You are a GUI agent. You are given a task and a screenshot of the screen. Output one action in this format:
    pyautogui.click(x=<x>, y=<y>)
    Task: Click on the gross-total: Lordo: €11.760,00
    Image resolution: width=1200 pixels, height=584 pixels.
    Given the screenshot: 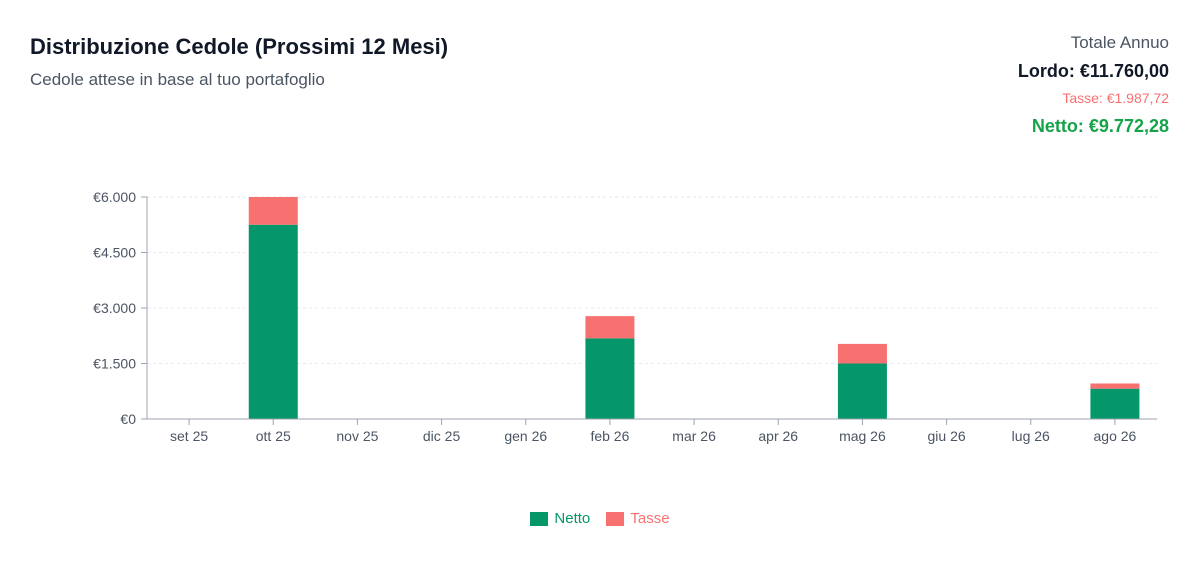 What is the action you would take?
    pyautogui.click(x=1093, y=71)
    